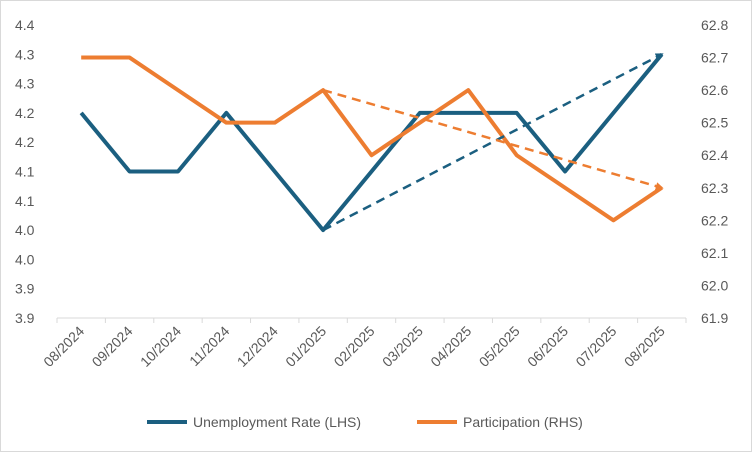 The height and width of the screenshot is (456, 752). Describe the element at coordinates (160, 346) in the screenshot. I see `x-tick-label: 10/2024` at that location.